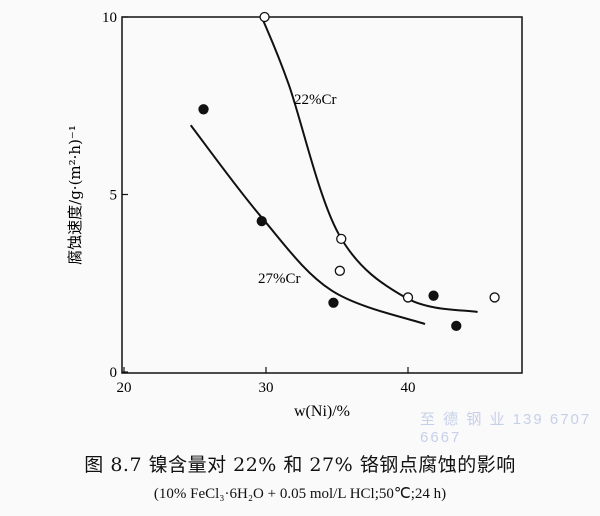 This screenshot has width=600, height=516. What do you see at coordinates (109, 18) in the screenshot?
I see `y-tick-label: 10` at bounding box center [109, 18].